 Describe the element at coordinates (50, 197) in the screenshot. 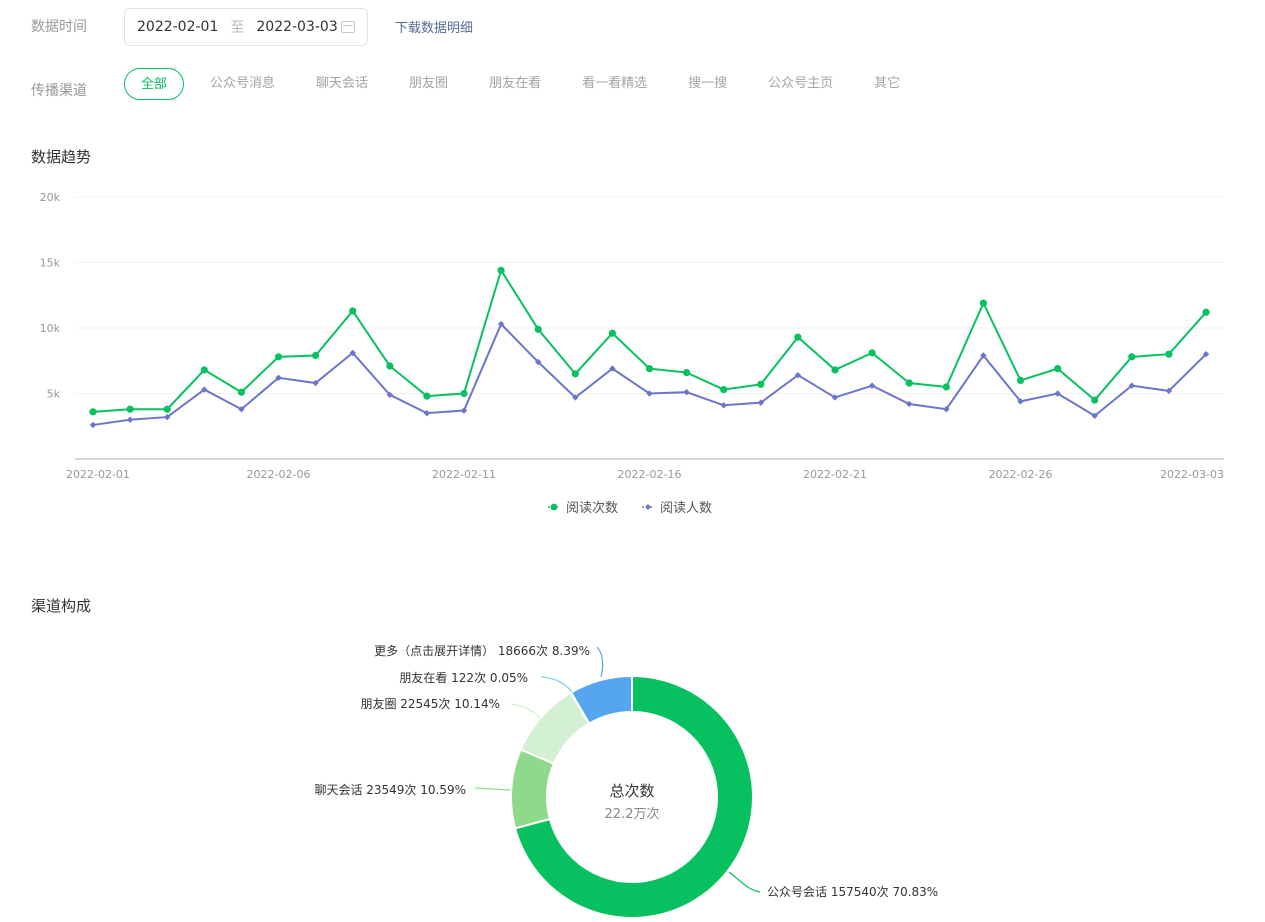

I see `y-tick-label: 20k` at that location.